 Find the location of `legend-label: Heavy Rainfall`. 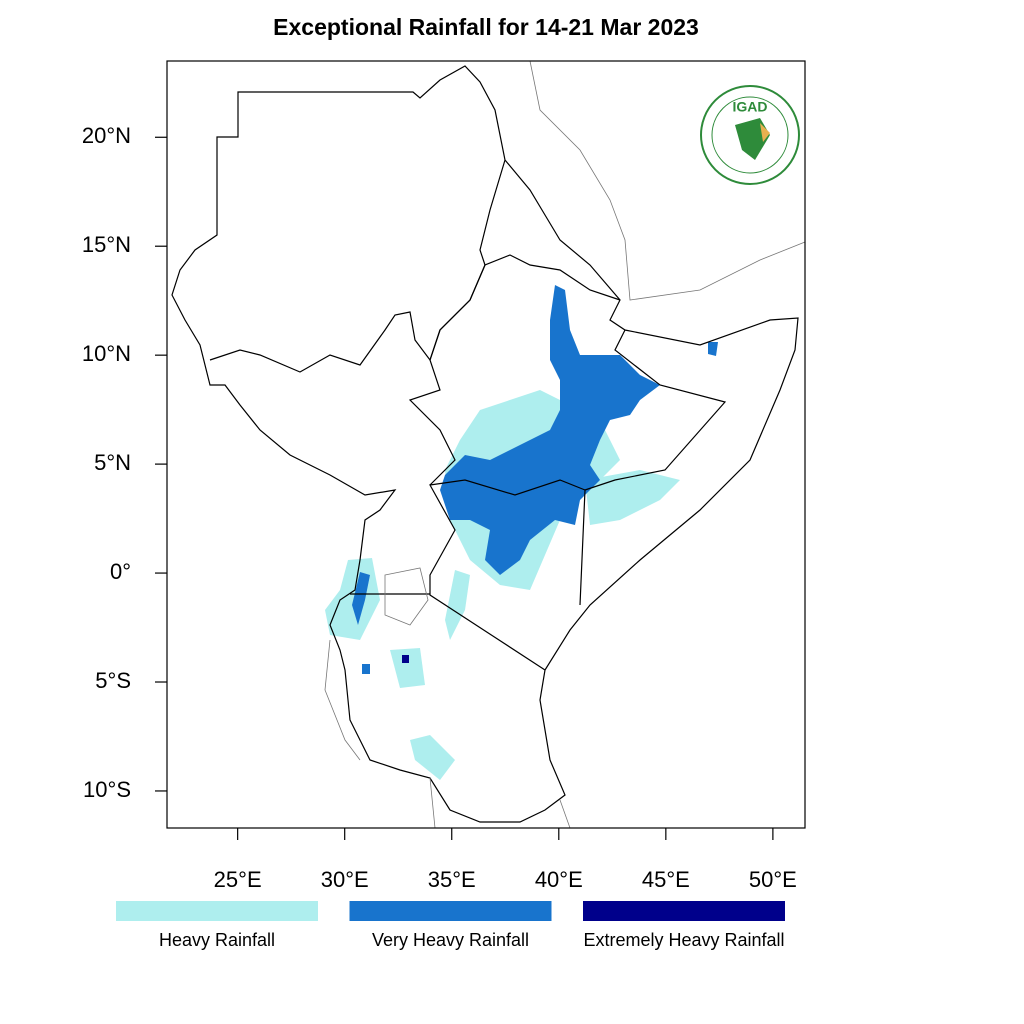

legend-label: Heavy Rainfall is located at coordinates (217, 940).